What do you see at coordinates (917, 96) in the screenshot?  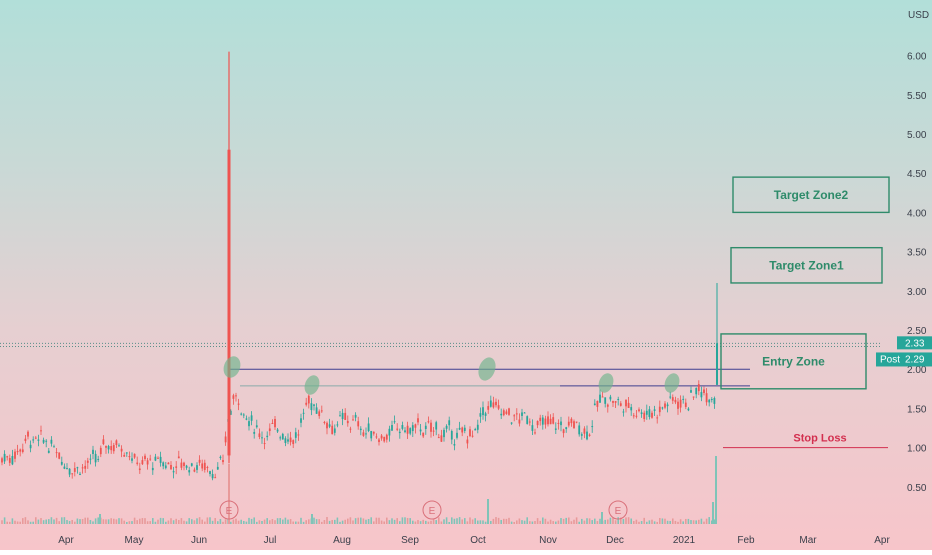 I see `y-tick-label: 5.50` at bounding box center [917, 96].